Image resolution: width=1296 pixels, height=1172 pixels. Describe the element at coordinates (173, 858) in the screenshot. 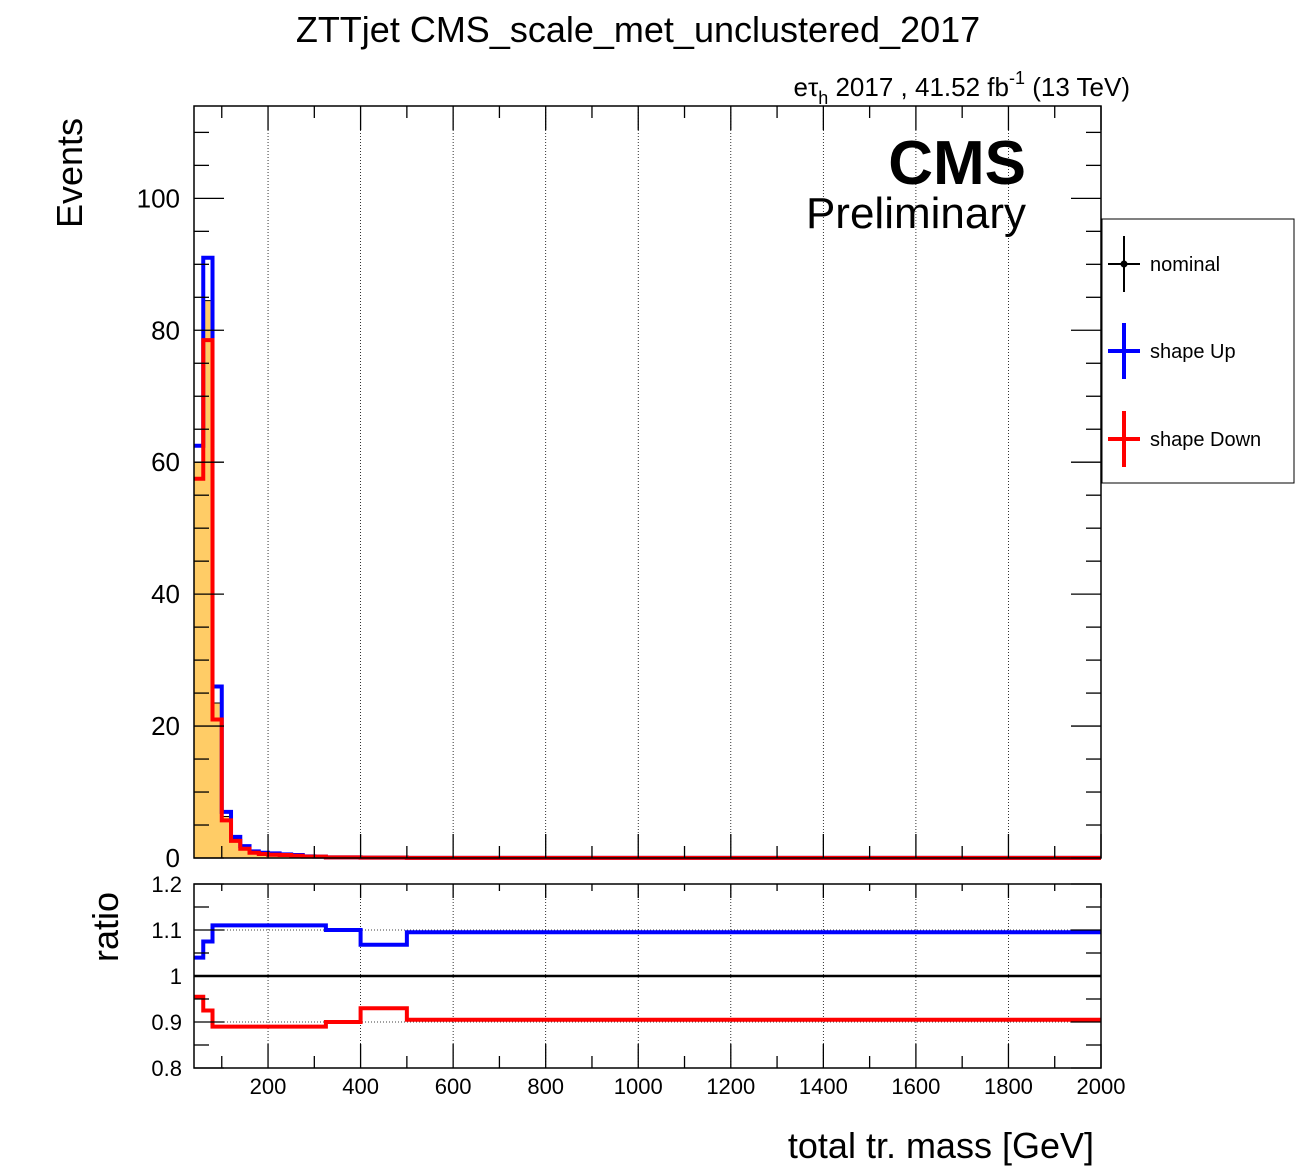

I see `top-y-tick-label-0: 0` at that location.